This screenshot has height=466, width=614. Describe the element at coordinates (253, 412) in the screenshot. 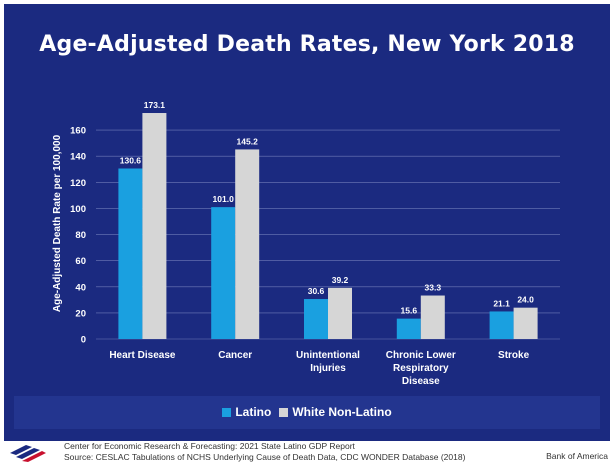

I see `legend-label-latino: Latino` at that location.